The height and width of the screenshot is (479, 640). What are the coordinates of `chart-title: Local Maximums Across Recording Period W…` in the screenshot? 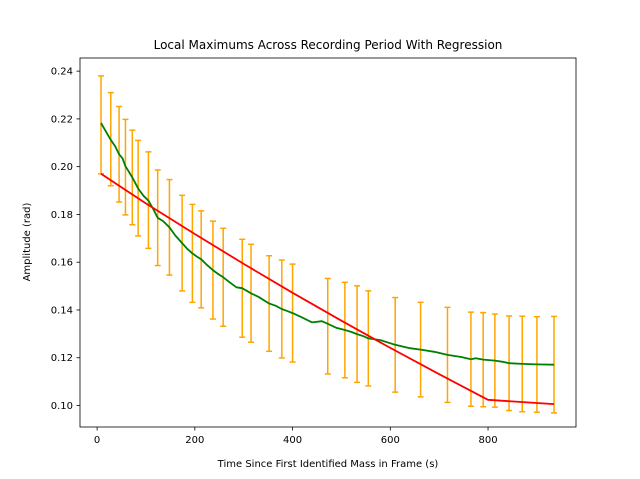 It's located at (328, 45).